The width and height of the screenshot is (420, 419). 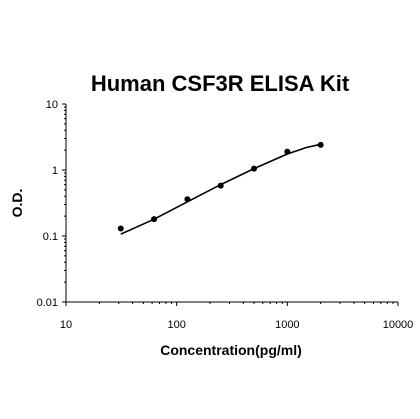 I want to click on y-tick-label: 0.01, so click(x=47, y=303).